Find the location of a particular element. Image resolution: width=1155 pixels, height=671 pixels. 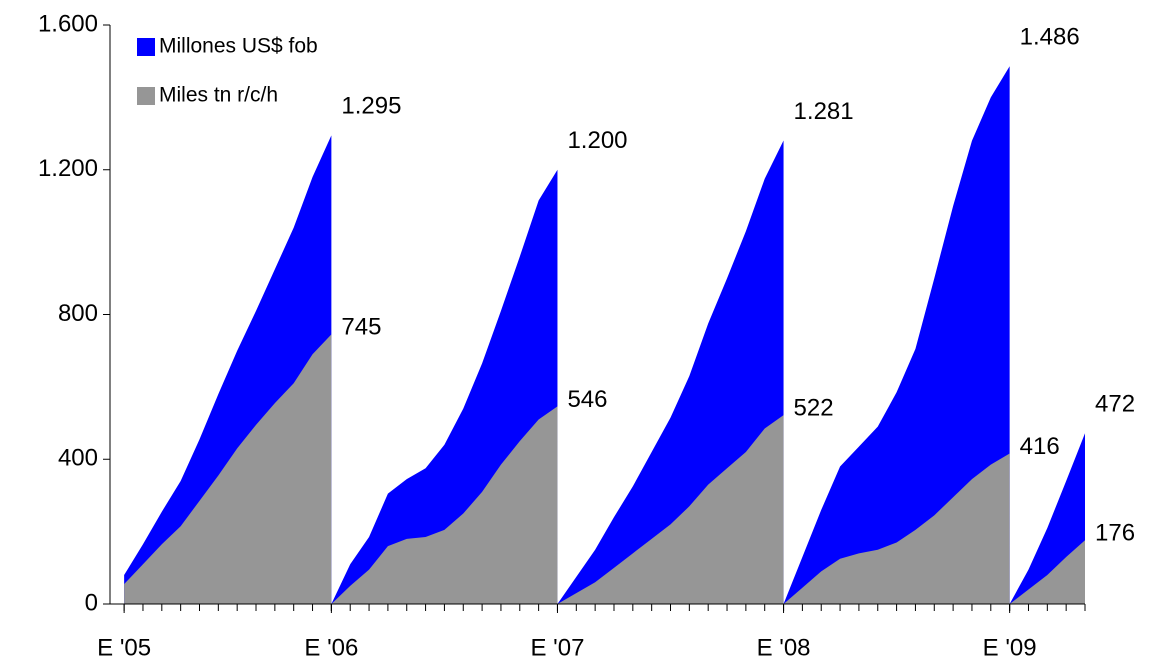

legend-label: Millones US$ fob is located at coordinates (238, 46).